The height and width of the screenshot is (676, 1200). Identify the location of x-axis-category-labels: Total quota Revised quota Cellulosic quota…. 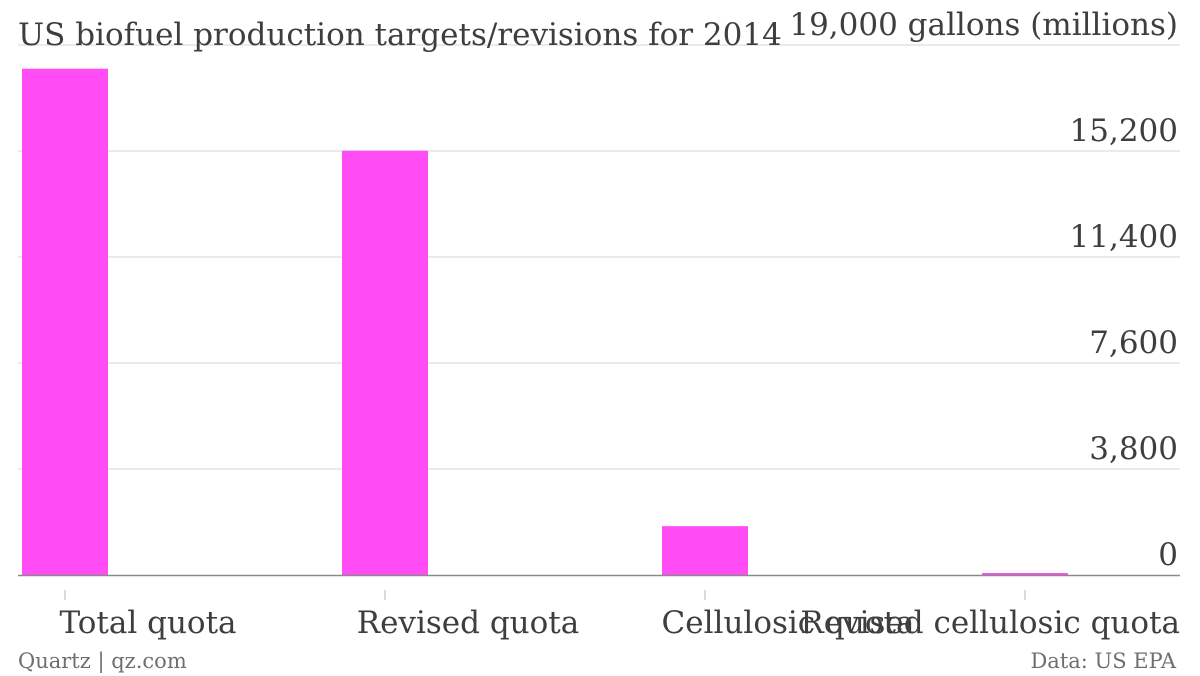
(619, 623).